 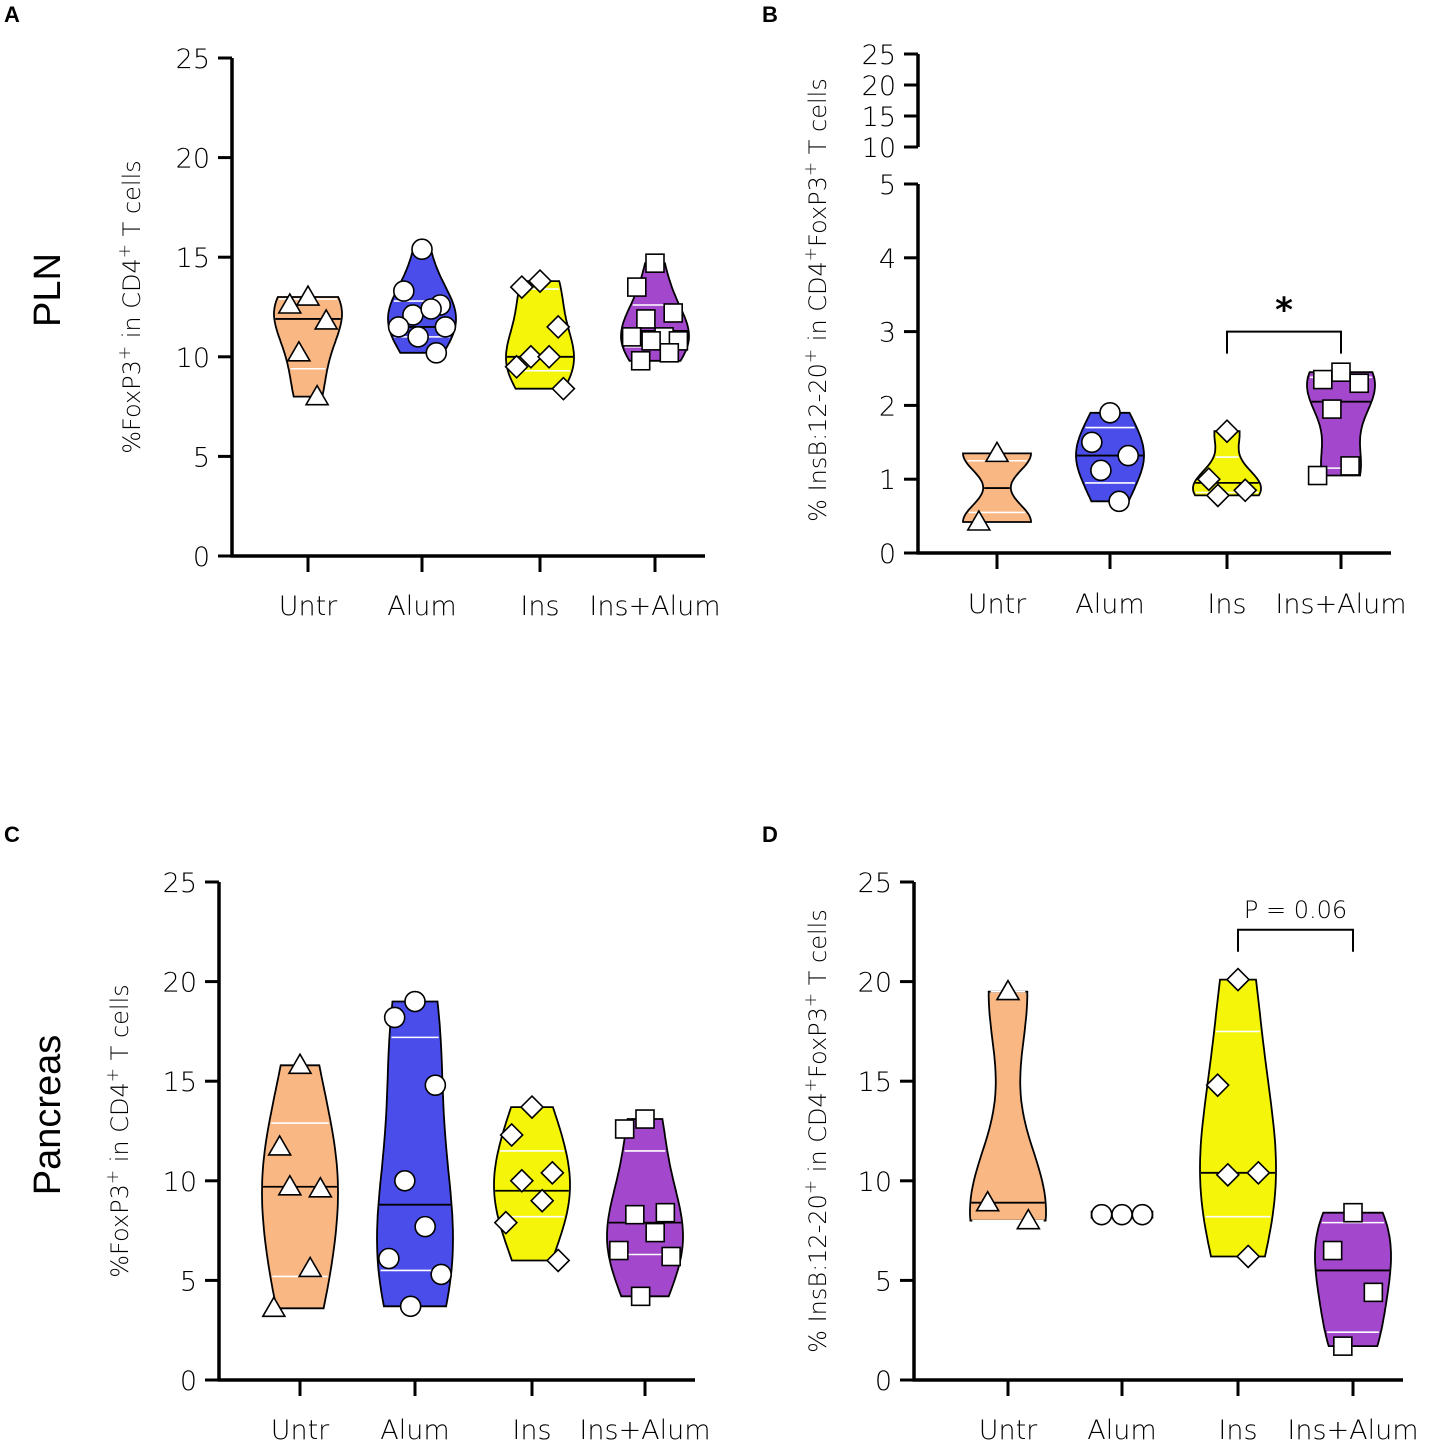 What do you see at coordinates (879, 117) in the screenshot?
I see `y-tick-label-b-7: 15` at bounding box center [879, 117].